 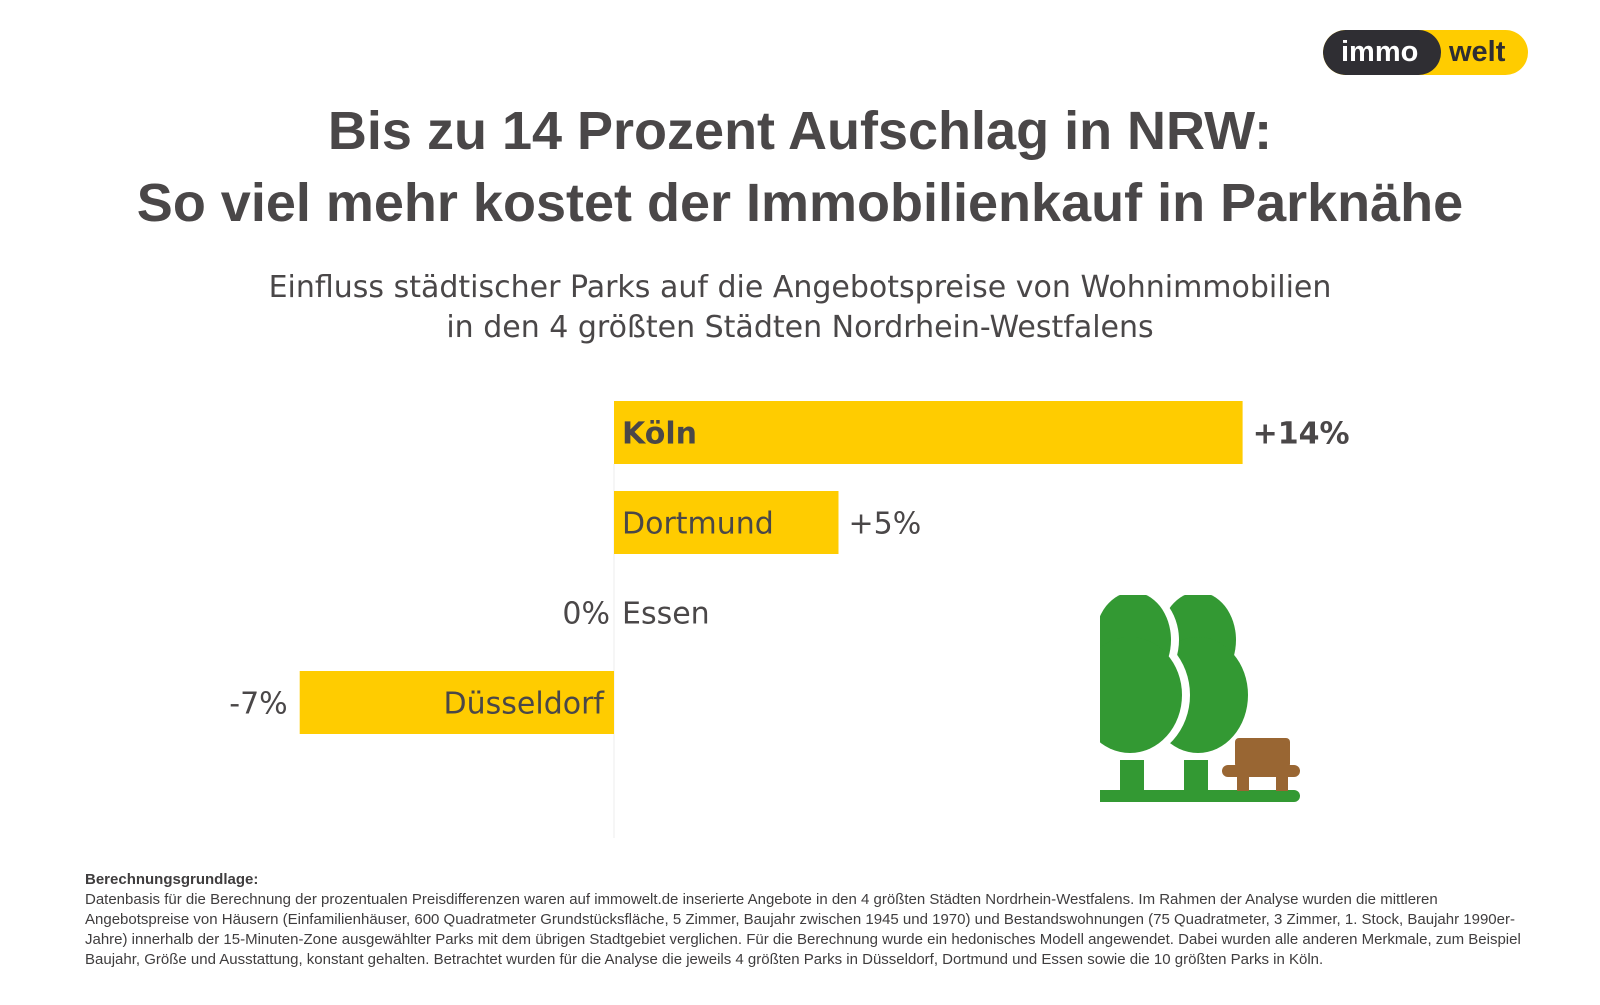 What do you see at coordinates (666, 614) in the screenshot?
I see `category-label-2: Essen` at bounding box center [666, 614].